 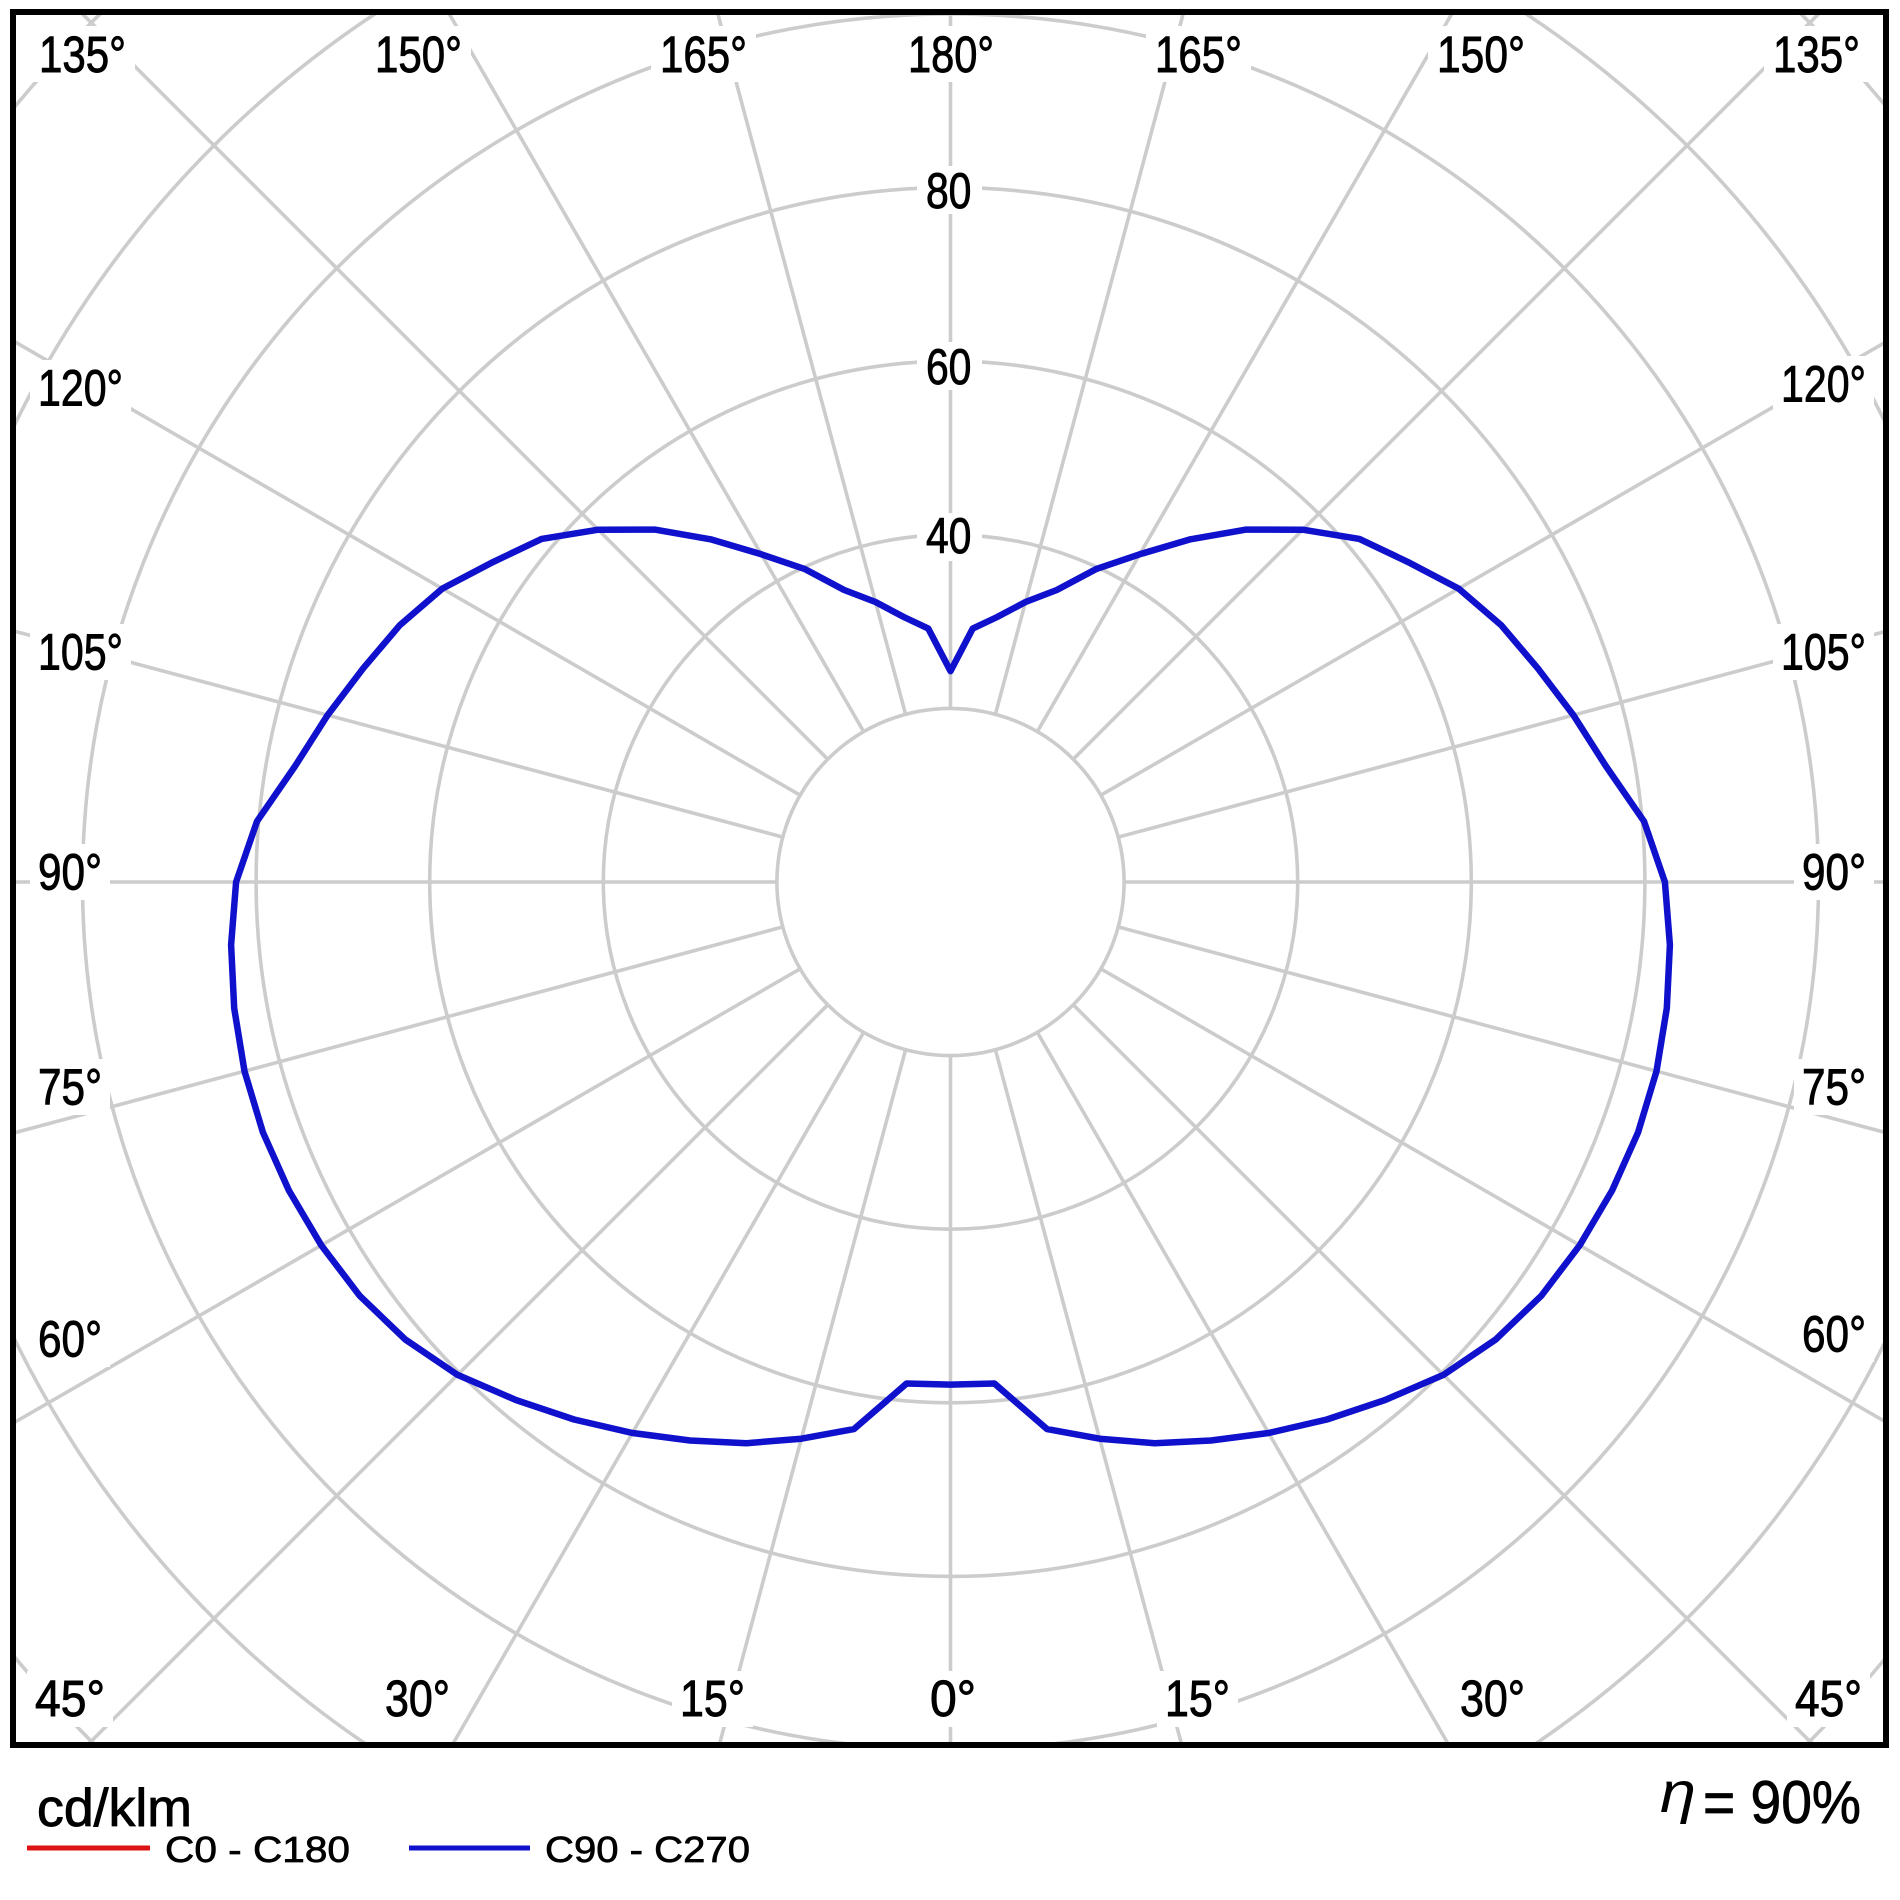 What do you see at coordinates (114, 1808) in the screenshot?
I see `svg-text: cd/klm` at bounding box center [114, 1808].